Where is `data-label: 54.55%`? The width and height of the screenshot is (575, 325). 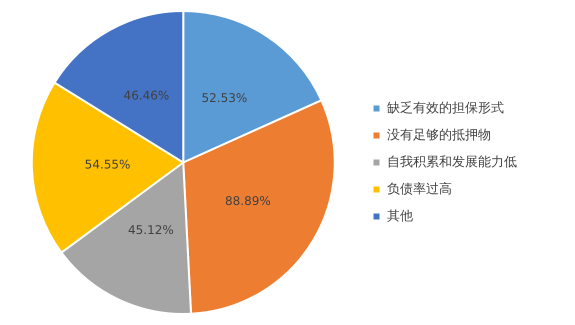
data-label: 54.55% is located at coordinates (107, 165).